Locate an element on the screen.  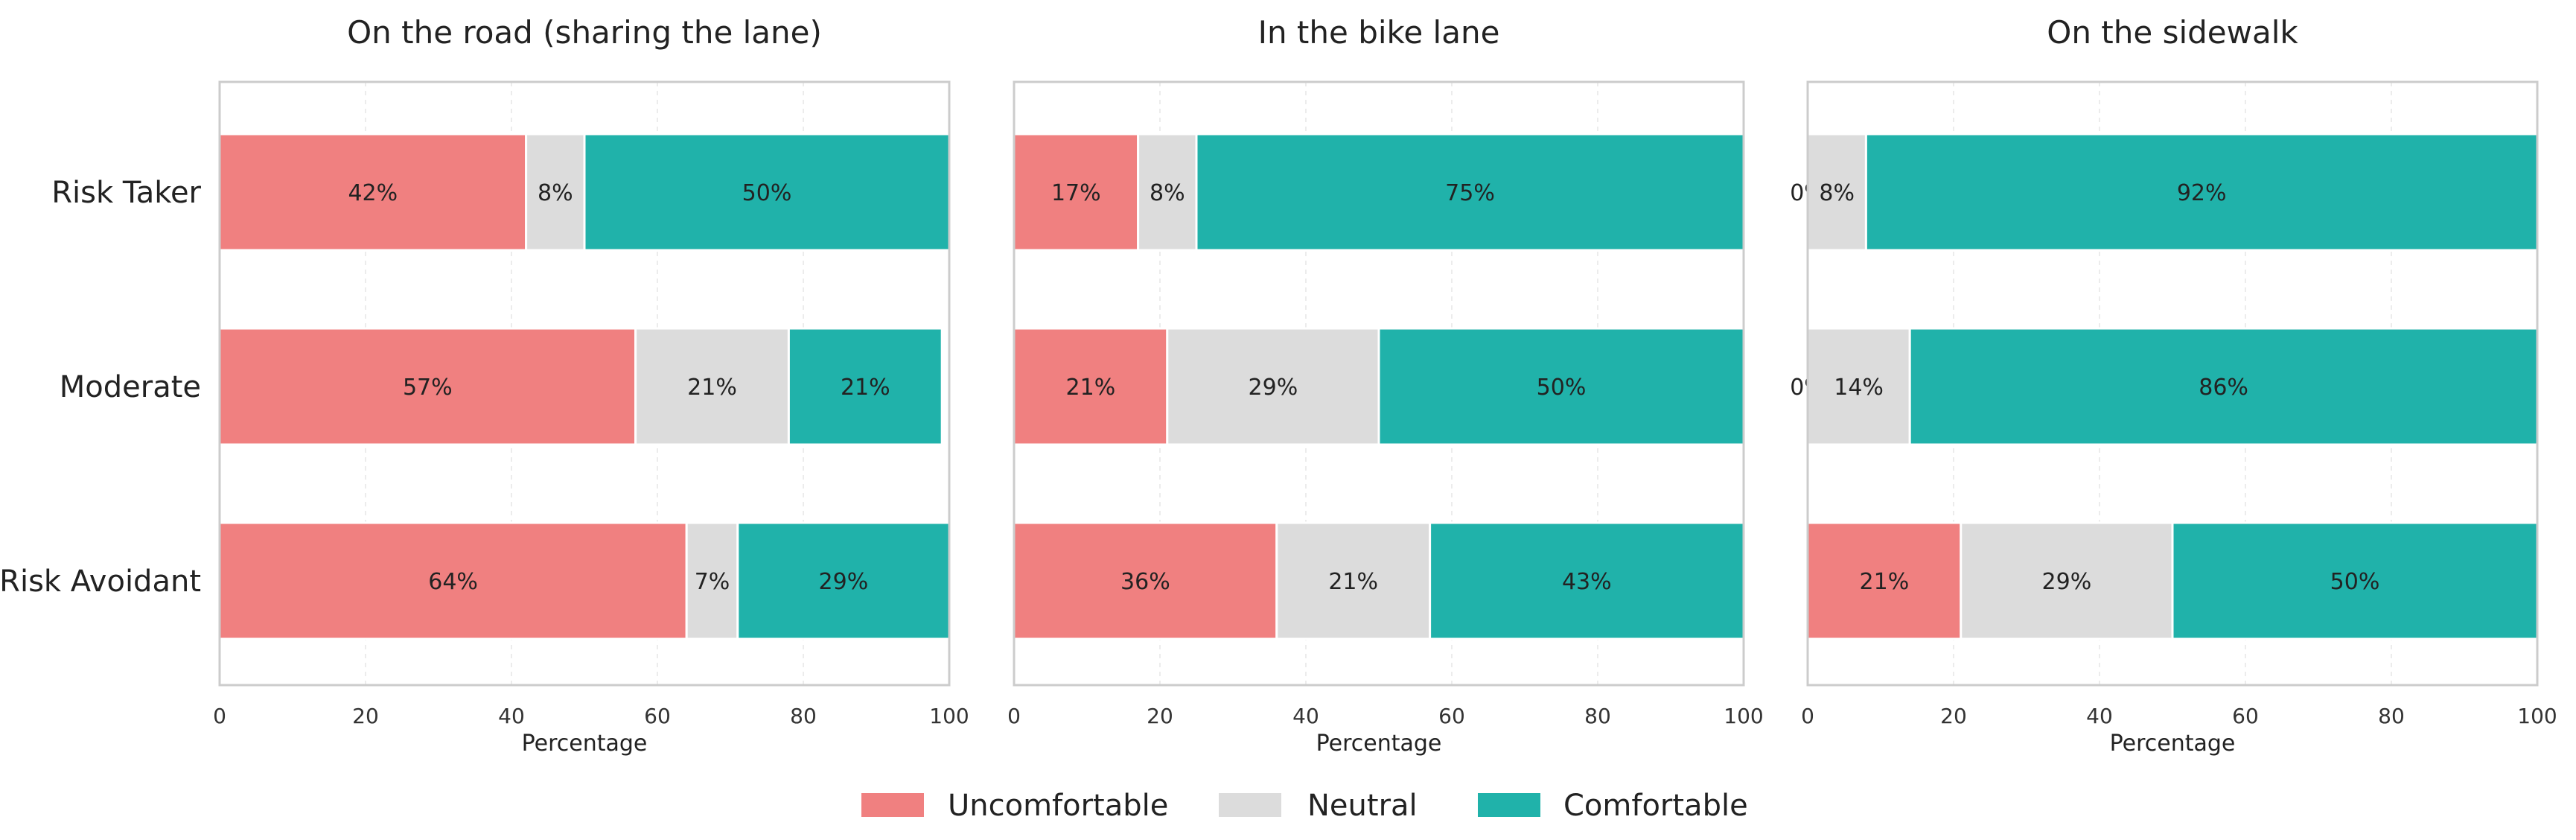
bar-uncomfortable-risk-avoidant is located at coordinates (1145, 580).